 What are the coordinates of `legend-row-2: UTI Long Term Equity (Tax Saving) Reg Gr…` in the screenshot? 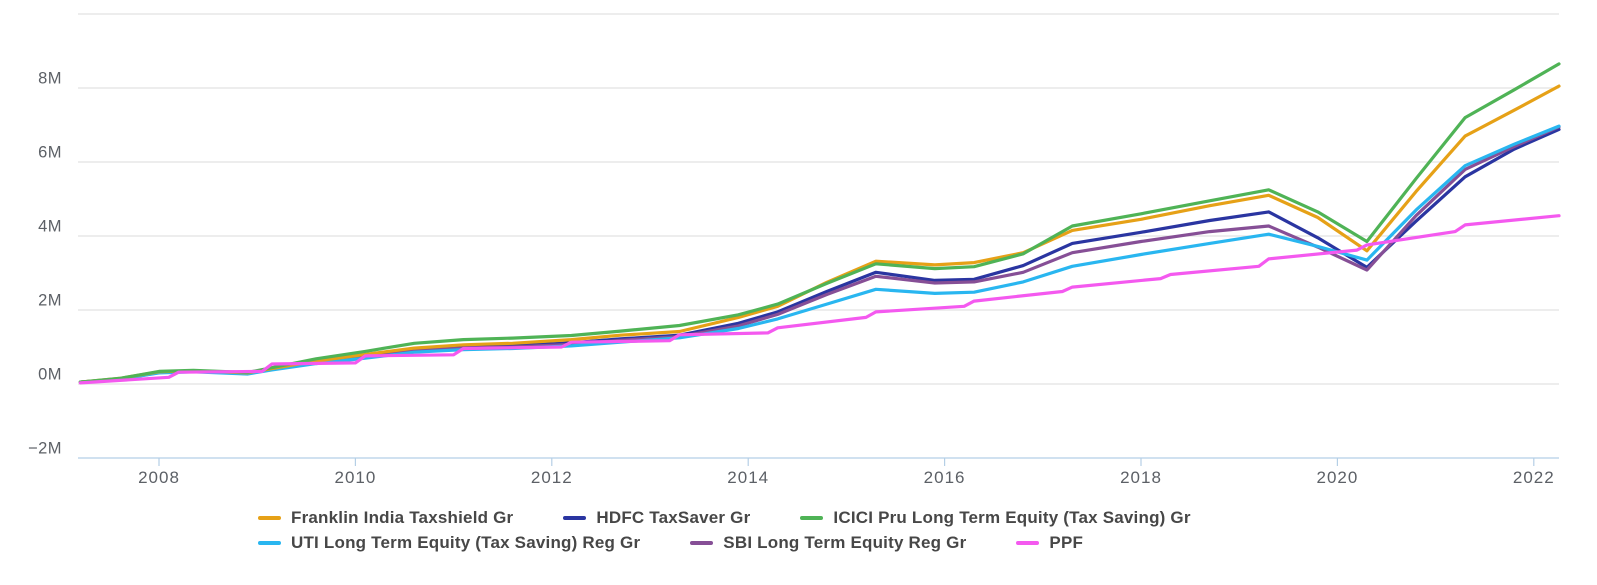 It's located at (724, 543).